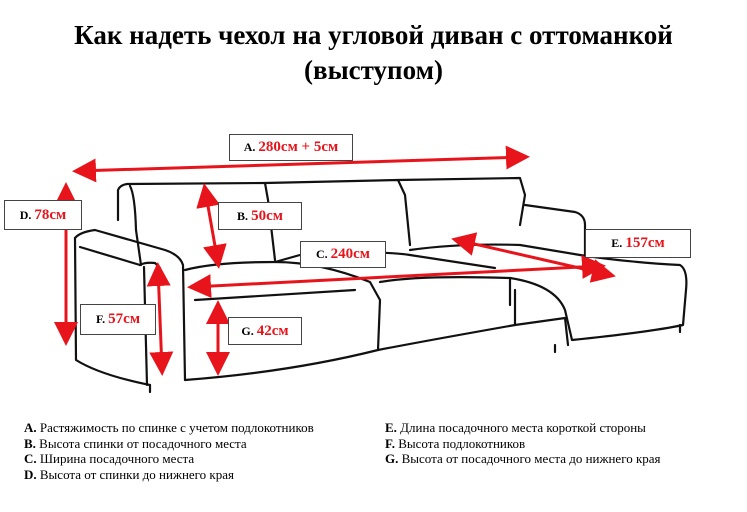  Describe the element at coordinates (298, 147) in the screenshot. I see `label-a-value: 280см + 5см` at that location.